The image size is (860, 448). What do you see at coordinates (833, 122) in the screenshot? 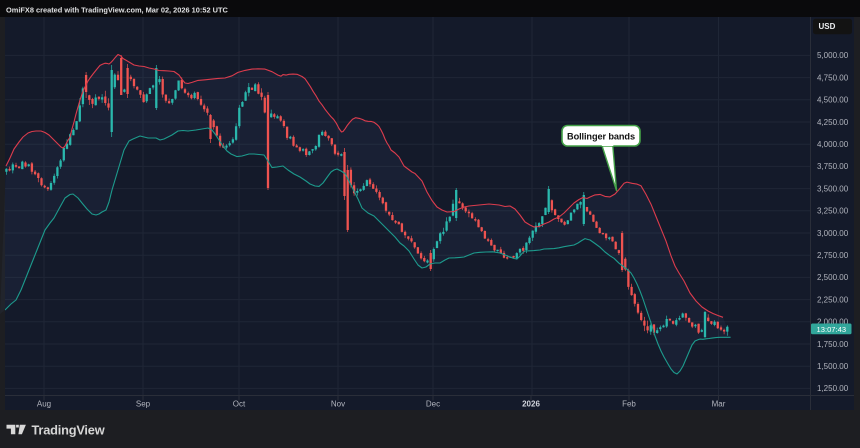
I see `svg-text: 4,250.00` at bounding box center [833, 122].